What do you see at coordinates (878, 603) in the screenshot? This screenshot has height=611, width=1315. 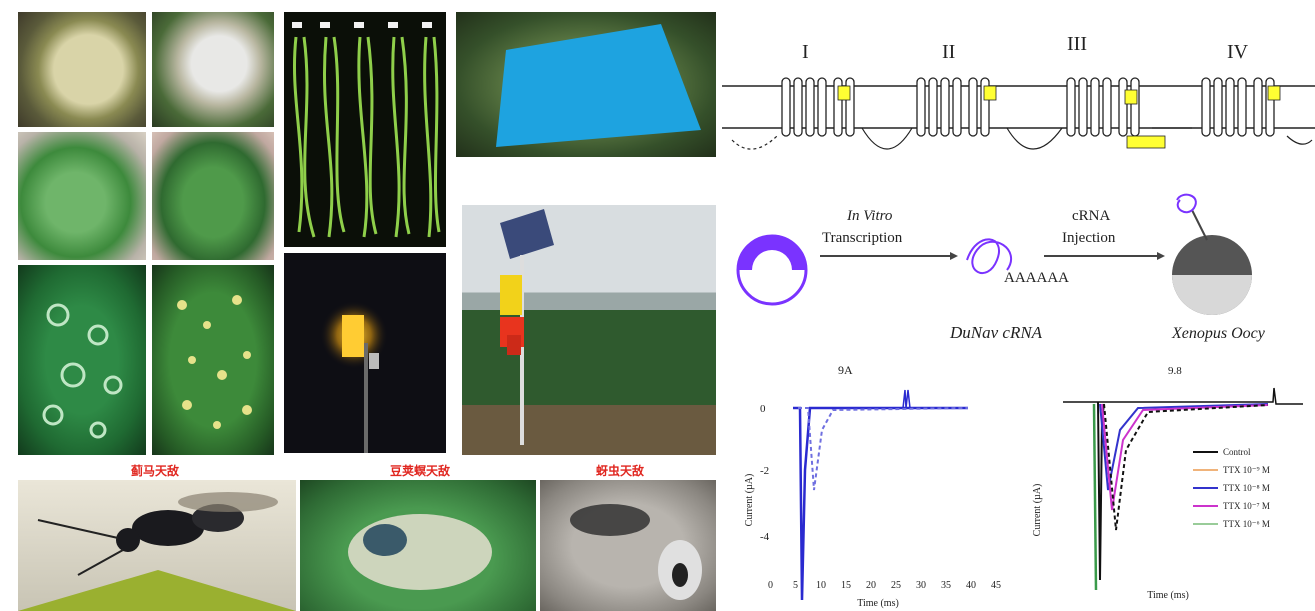 I see `chart-left-xlabel: Time (ms)` at bounding box center [878, 603].